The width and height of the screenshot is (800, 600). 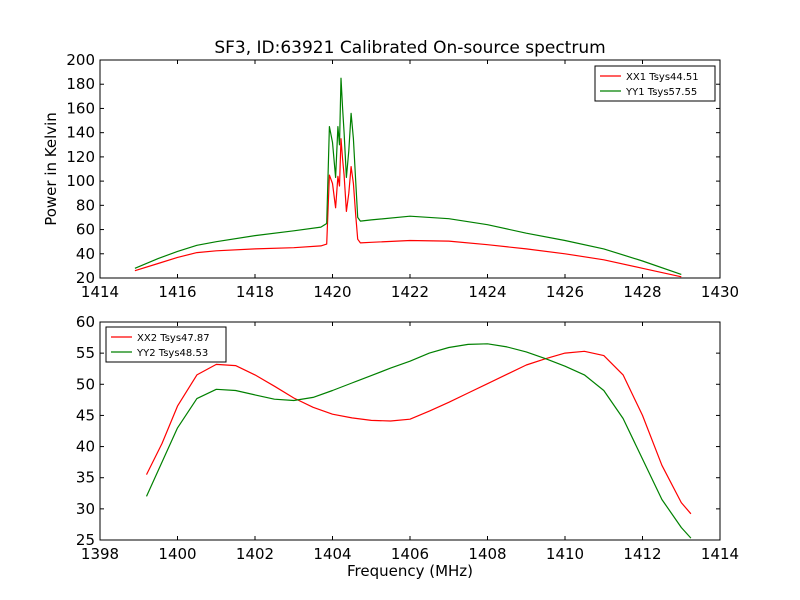 What do you see at coordinates (720, 292) in the screenshot?
I see `x-tick-label-top: 1430` at bounding box center [720, 292].